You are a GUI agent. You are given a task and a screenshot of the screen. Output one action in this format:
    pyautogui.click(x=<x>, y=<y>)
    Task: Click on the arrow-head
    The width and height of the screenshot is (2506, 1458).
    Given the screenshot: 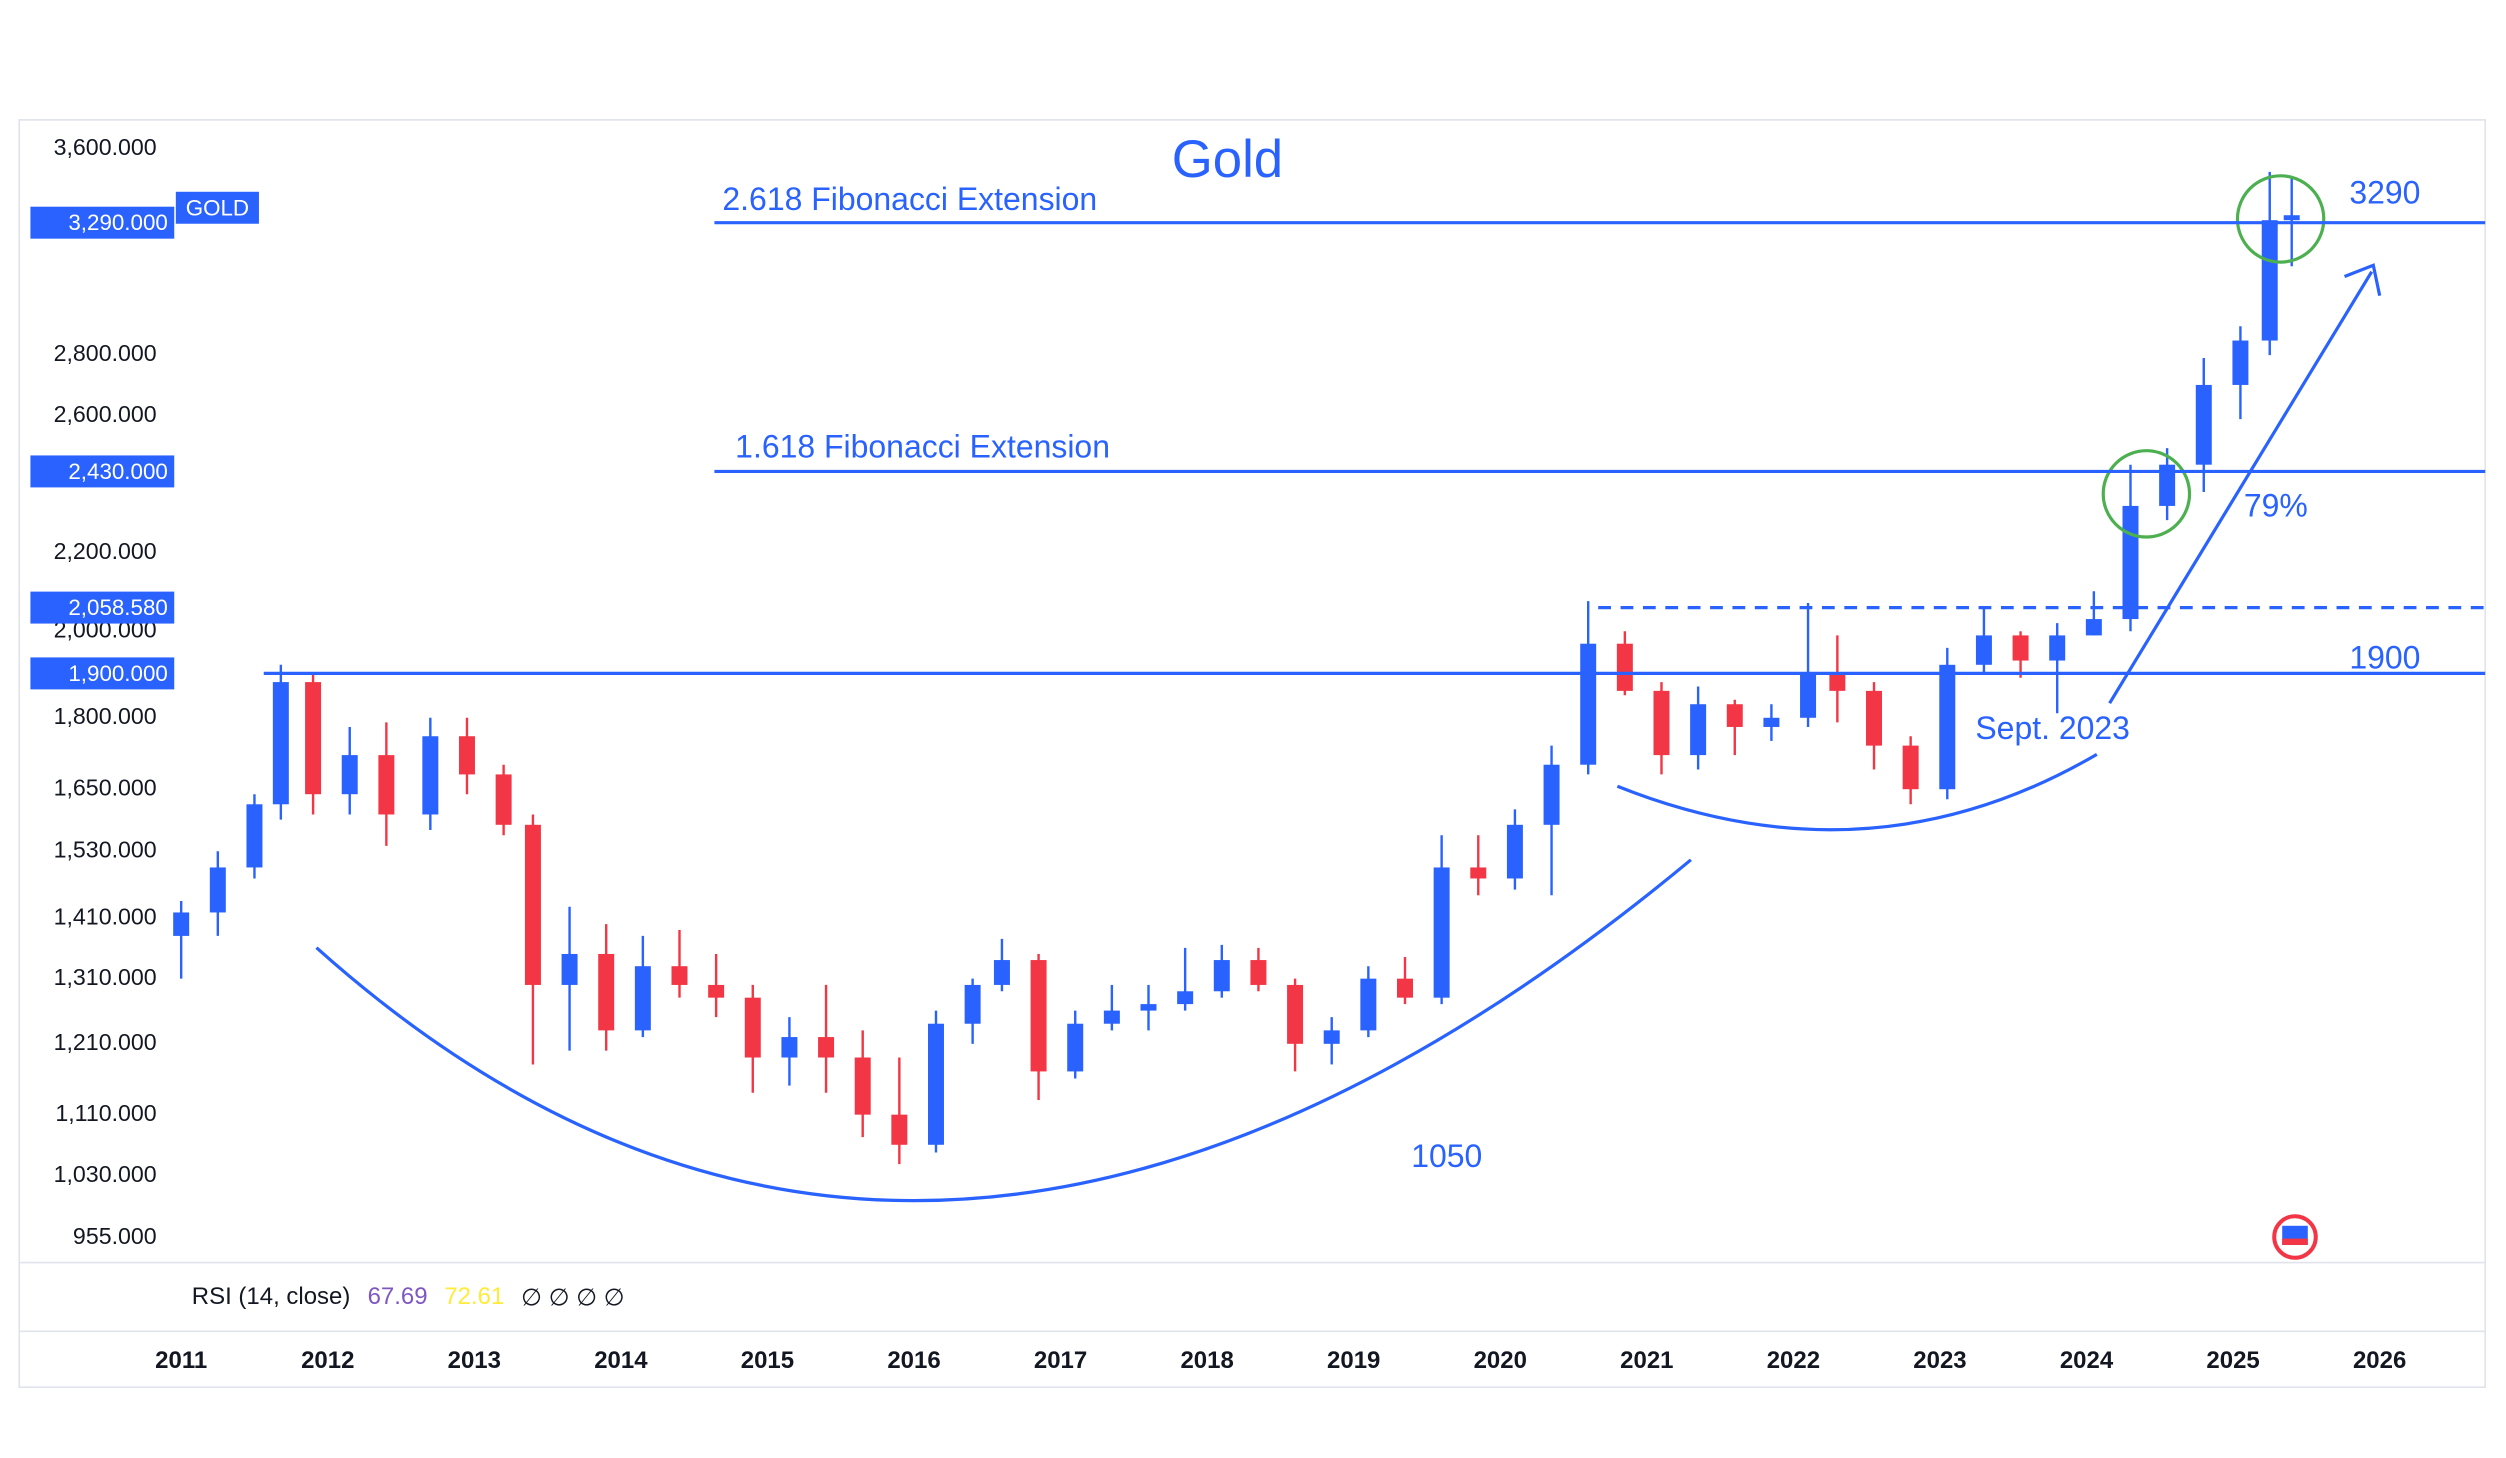 What is the action you would take?
    pyautogui.click(x=2362, y=279)
    